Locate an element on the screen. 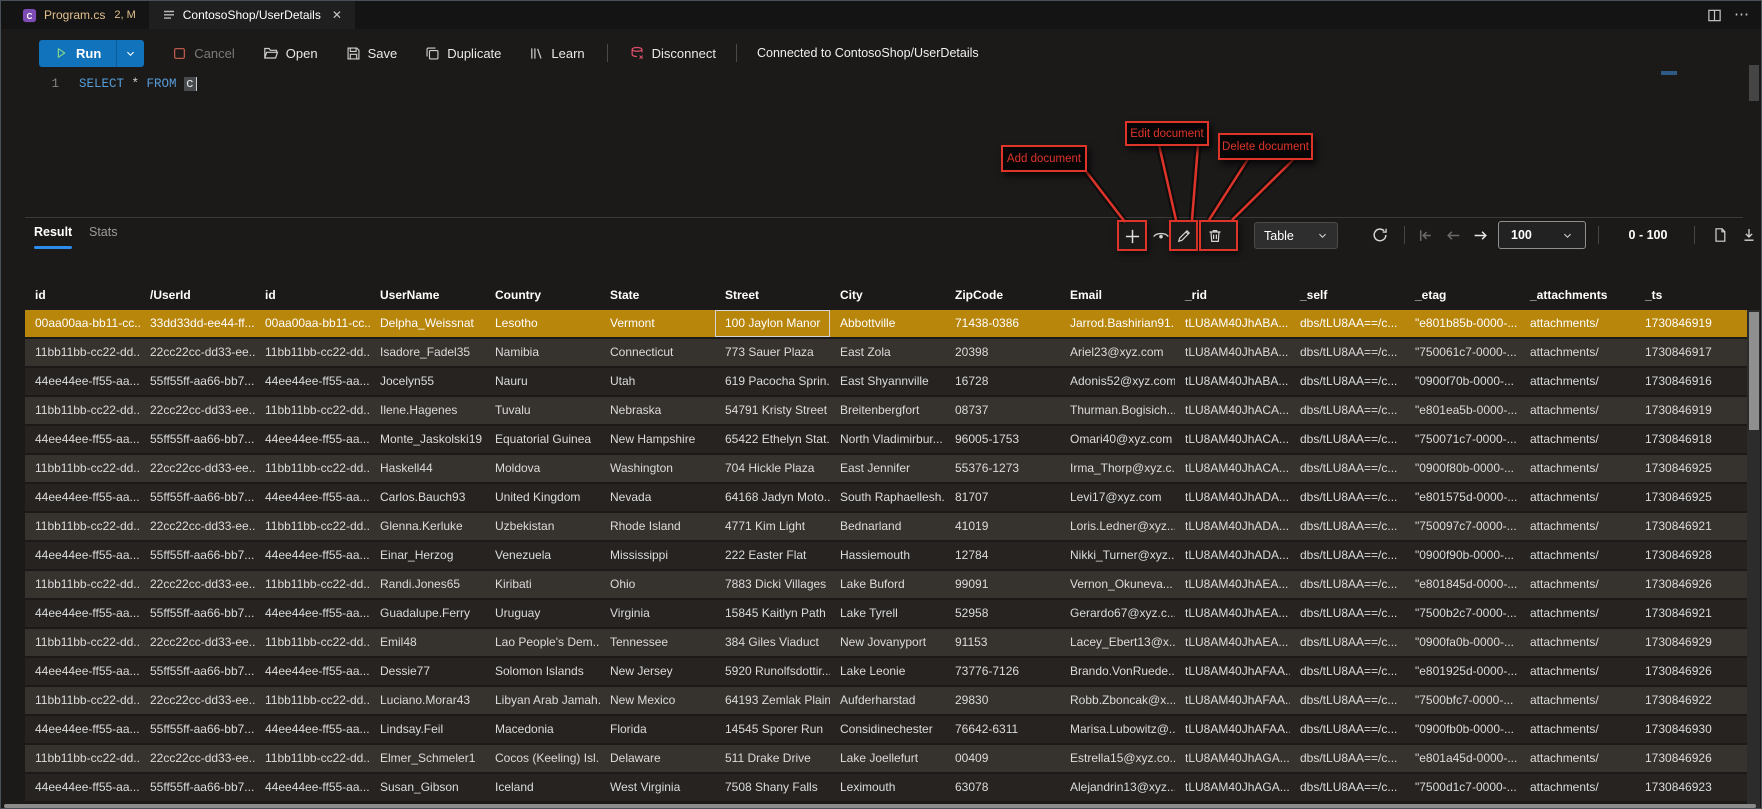 This screenshot has width=1762, height=809. table-cell: Lesotho is located at coordinates (516, 323).